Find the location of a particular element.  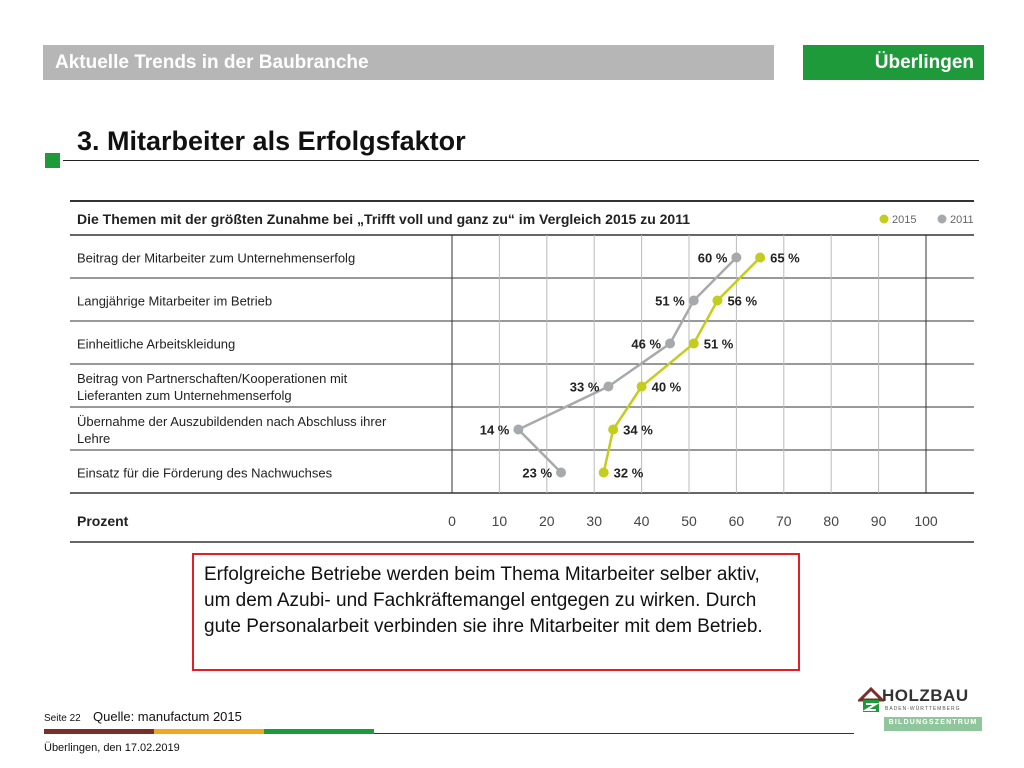

x-tick-label: 50 is located at coordinates (689, 521).